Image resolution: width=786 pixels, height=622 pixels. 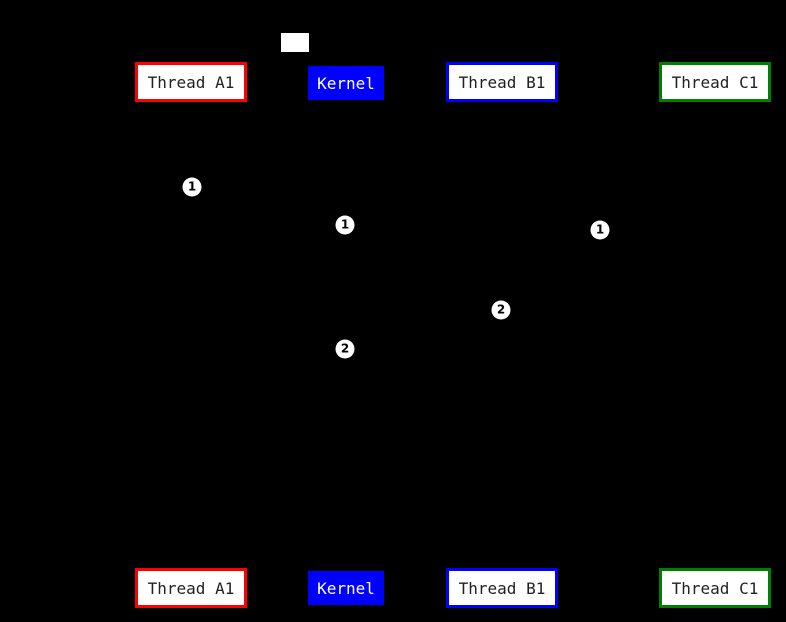 I want to click on actor-box-kernel-top: Kernel, so click(x=346, y=83).